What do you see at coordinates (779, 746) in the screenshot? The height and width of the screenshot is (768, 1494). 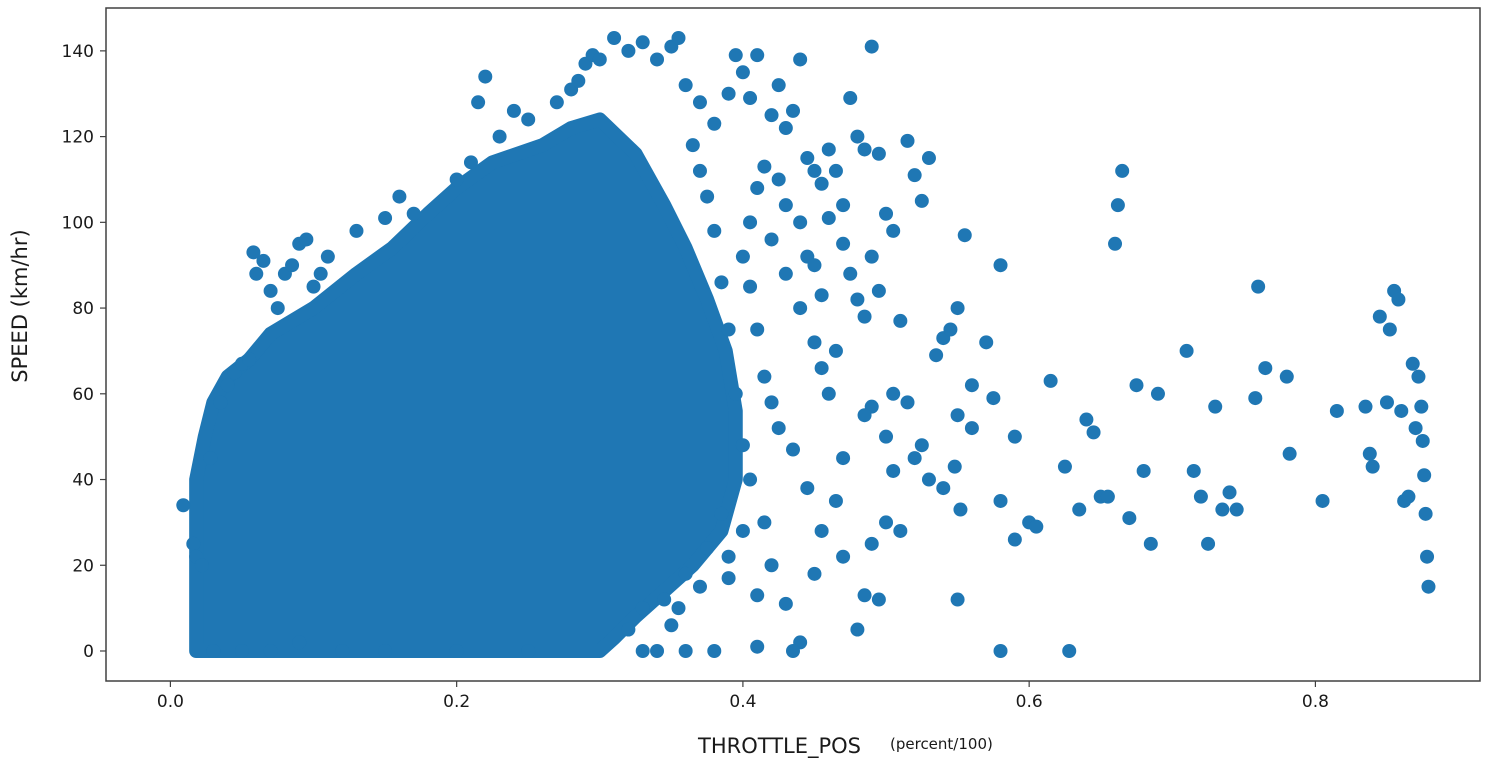 I see `x-axis-label: THROTTLE_POS` at bounding box center [779, 746].